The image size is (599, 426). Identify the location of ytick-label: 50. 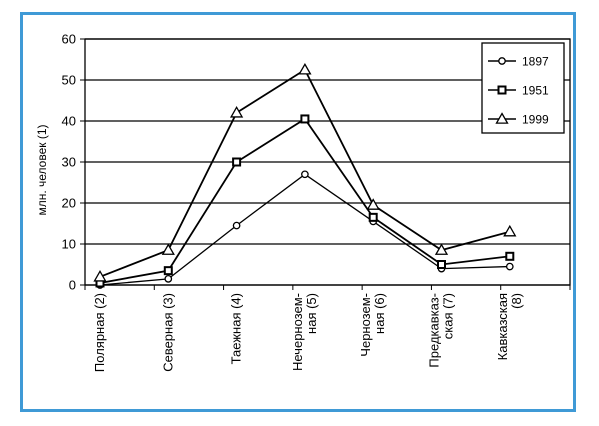
(69, 80).